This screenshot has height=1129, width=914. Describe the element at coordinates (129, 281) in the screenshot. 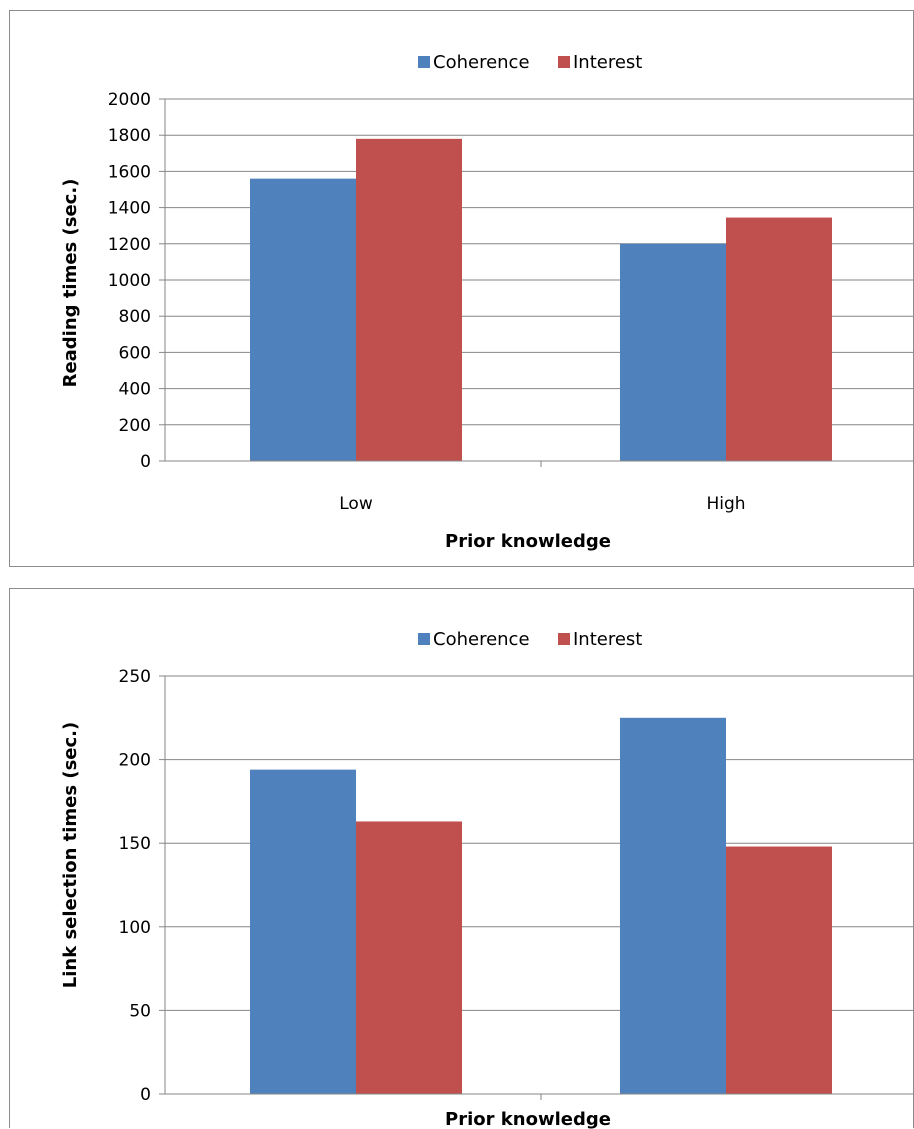

I see `y-tick-label: 1000` at that location.